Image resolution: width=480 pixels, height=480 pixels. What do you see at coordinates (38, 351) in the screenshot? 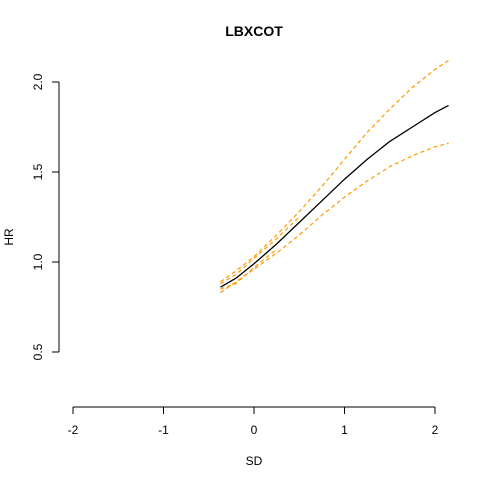
I see `y-tick-label: 0.5` at bounding box center [38, 351].